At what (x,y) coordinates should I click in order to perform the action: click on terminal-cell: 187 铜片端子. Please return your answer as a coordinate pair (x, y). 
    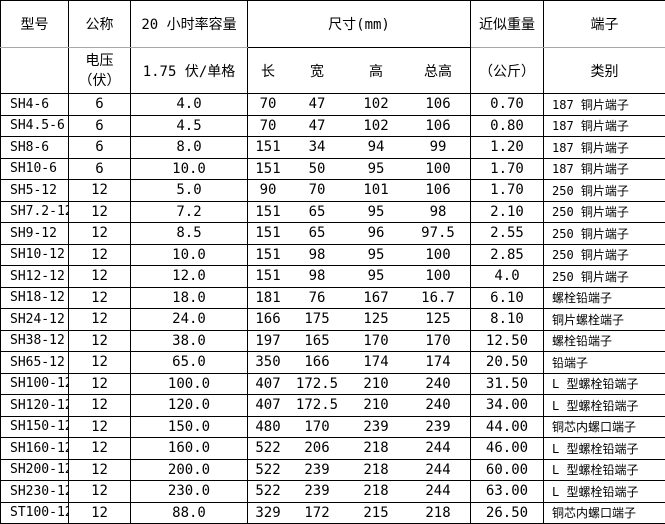
    Looking at the image, I should click on (604, 168).